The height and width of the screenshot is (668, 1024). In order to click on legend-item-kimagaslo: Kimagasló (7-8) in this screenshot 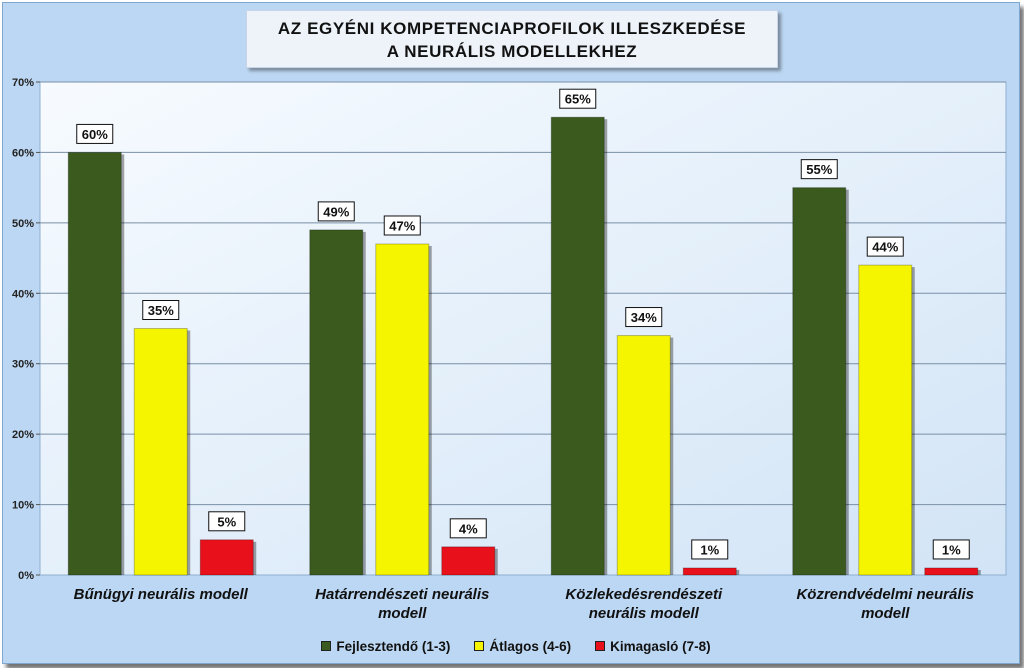, I will do `click(653, 646)`.